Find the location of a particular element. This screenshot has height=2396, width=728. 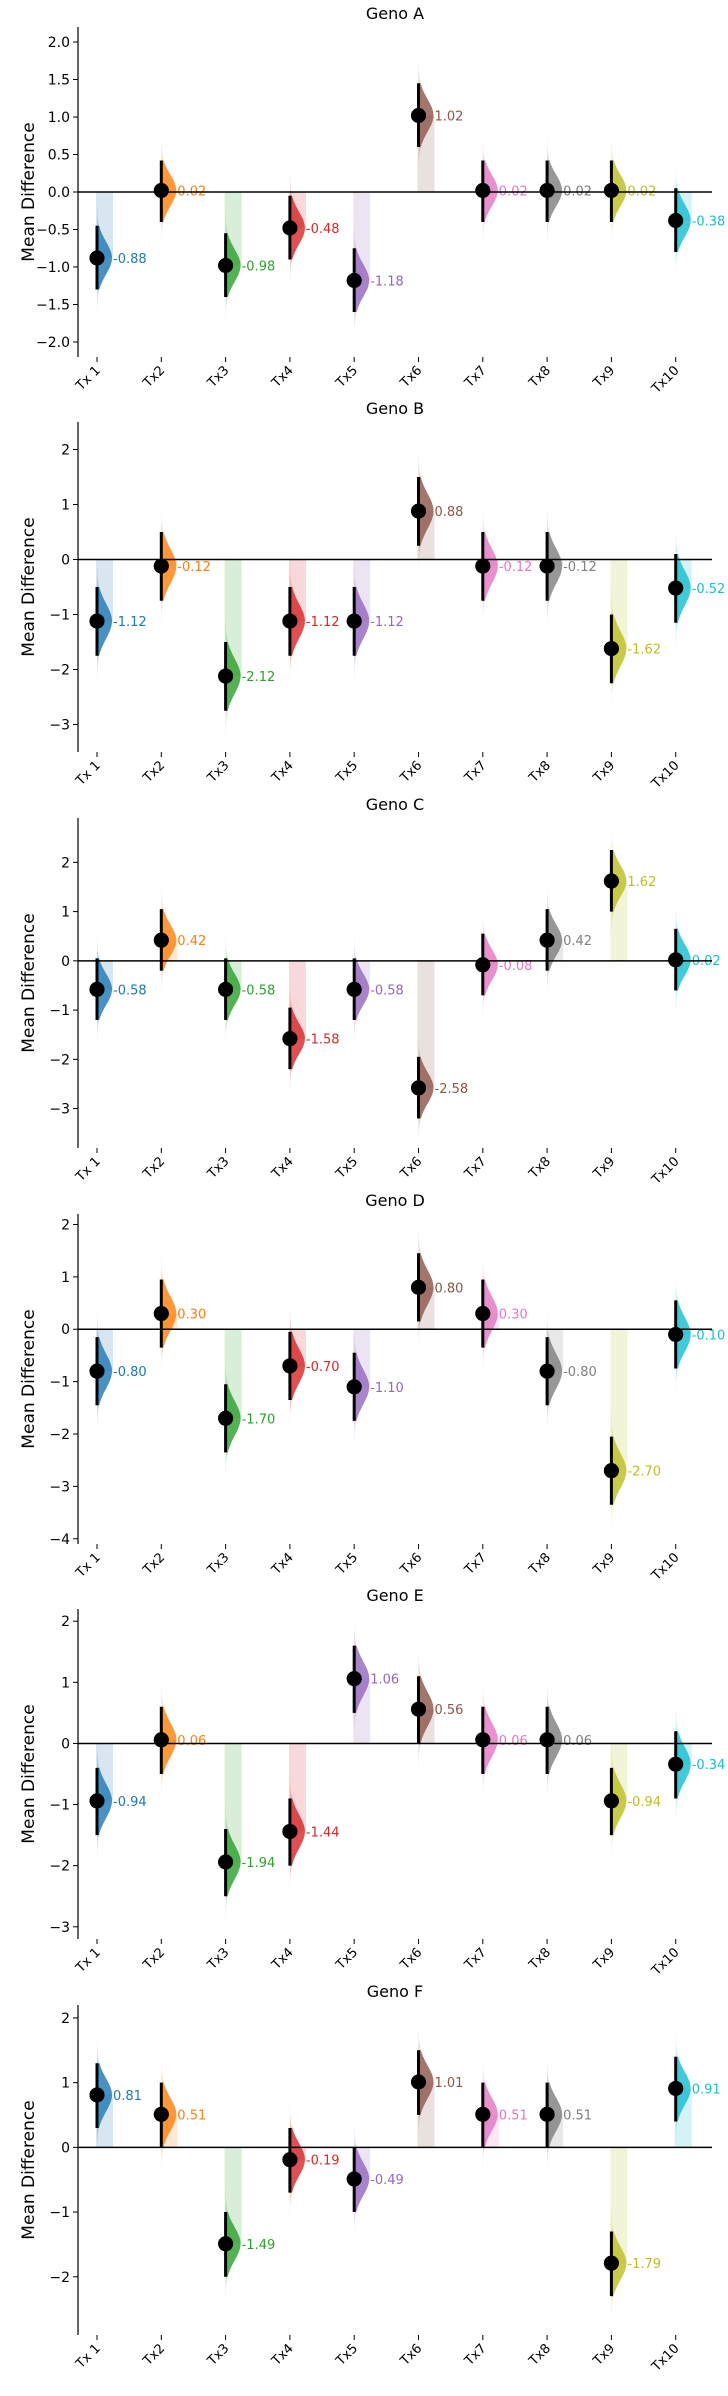

x-tick-label: Tx5 is located at coordinates (347, 2355).